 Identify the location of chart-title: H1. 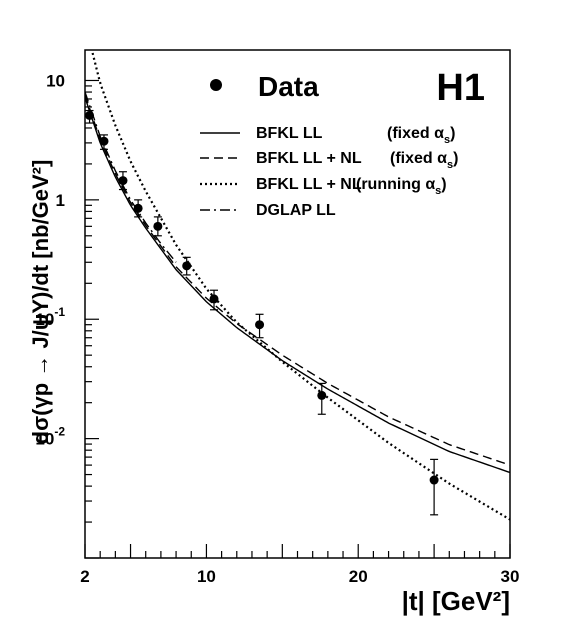
(460, 88).